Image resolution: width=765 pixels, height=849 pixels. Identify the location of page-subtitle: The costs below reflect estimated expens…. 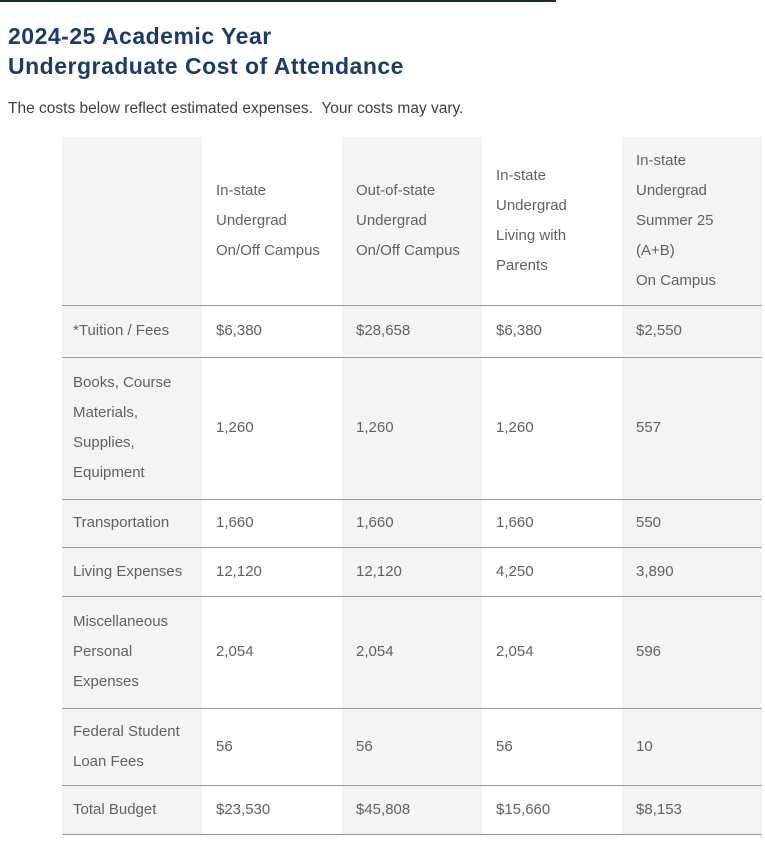
(236, 108).